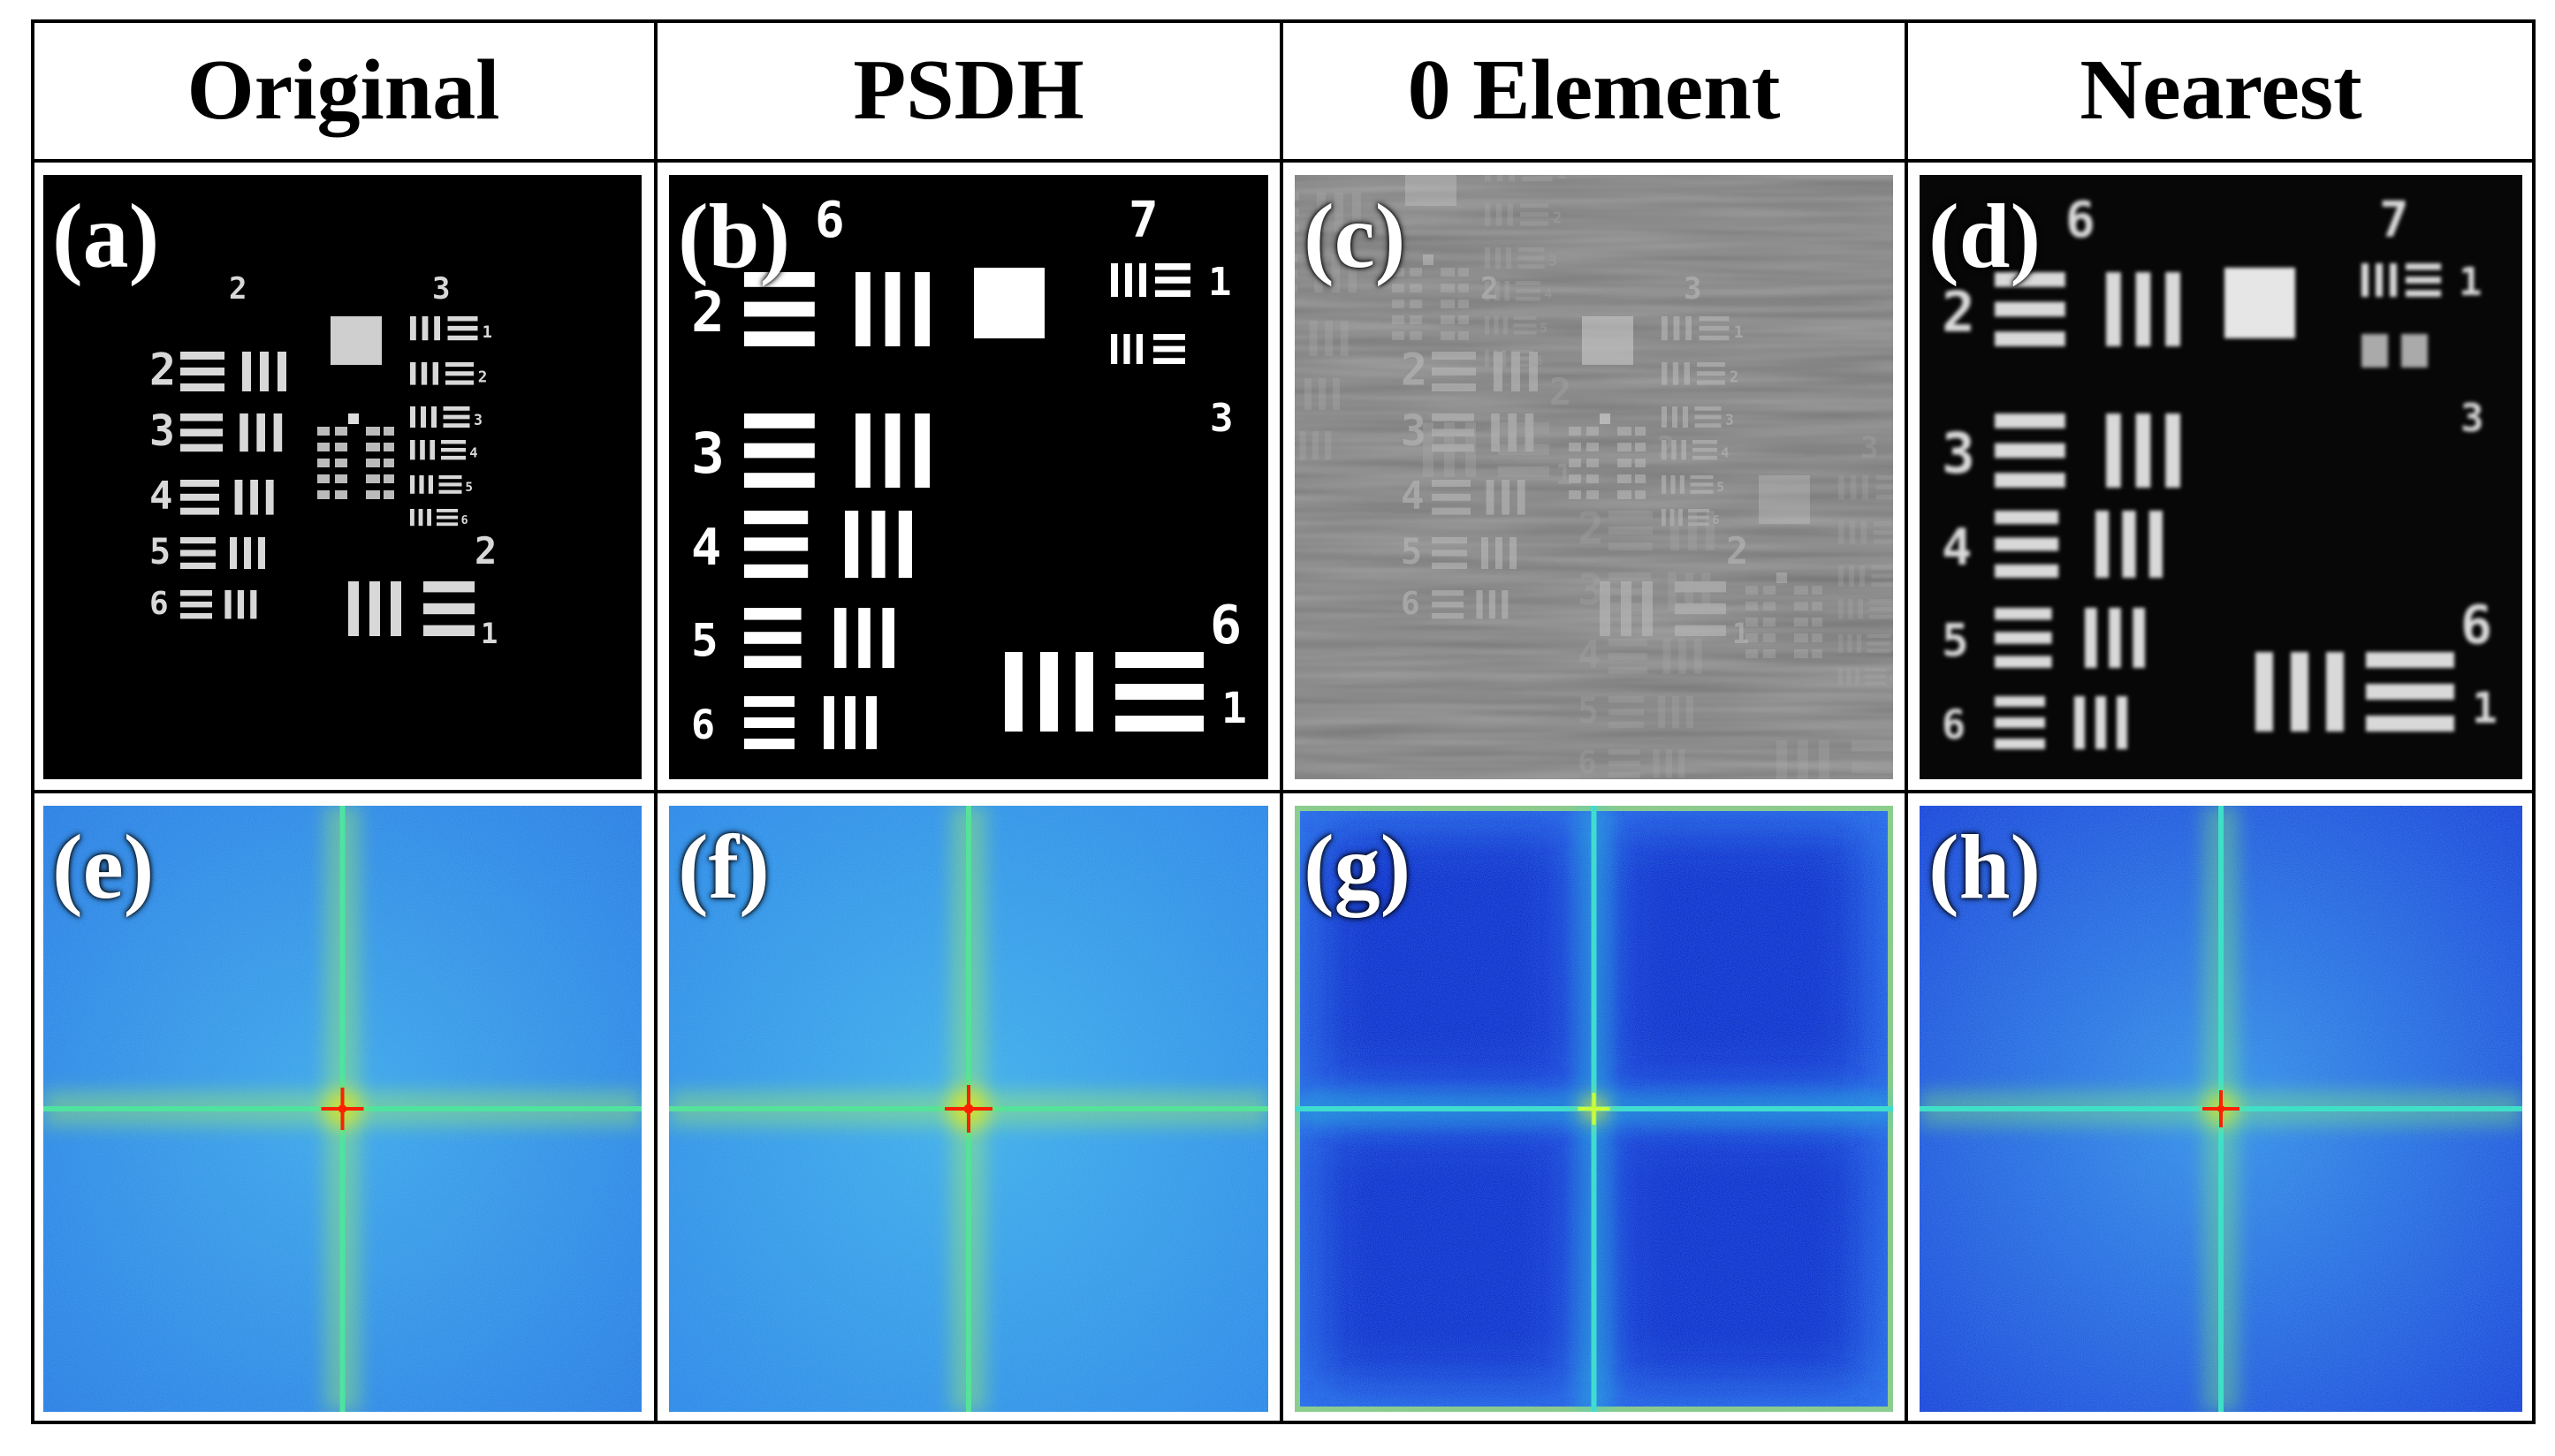 The image size is (2555, 1456). Describe the element at coordinates (2221, 477) in the screenshot. I see `panel-d-nearest-target: 6 7 2 3 4 5 6 1 3 6 1 (d)` at that location.